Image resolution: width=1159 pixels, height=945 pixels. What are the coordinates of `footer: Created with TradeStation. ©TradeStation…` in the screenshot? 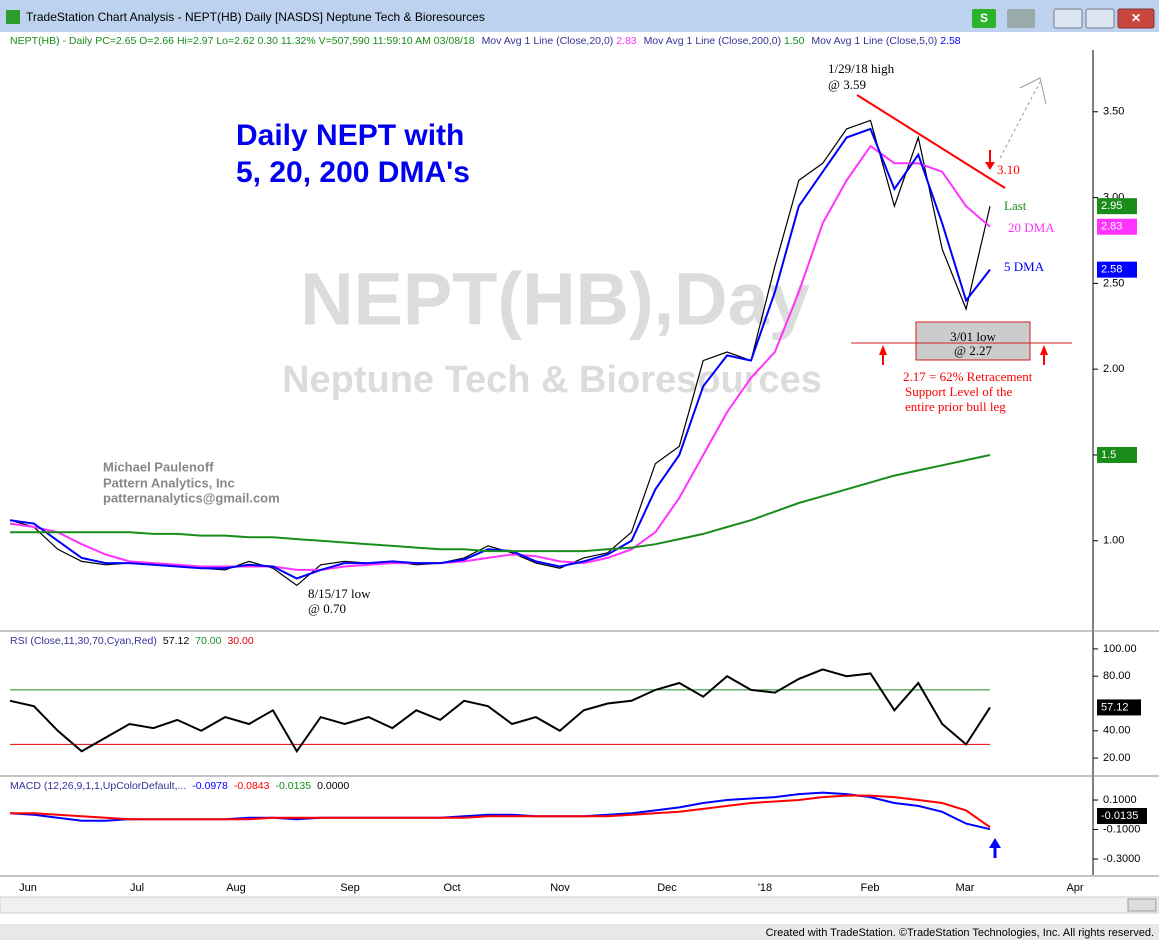 It's located at (960, 933).